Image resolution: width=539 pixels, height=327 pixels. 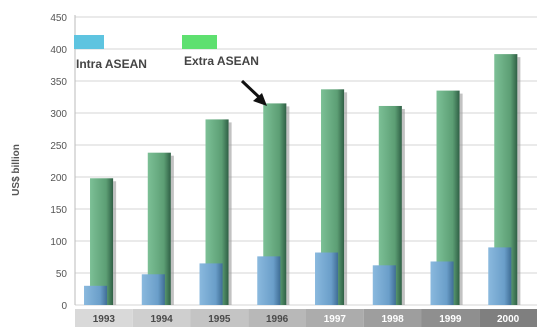 What do you see at coordinates (89, 42) in the screenshot?
I see `legend-swatch-intra` at bounding box center [89, 42].